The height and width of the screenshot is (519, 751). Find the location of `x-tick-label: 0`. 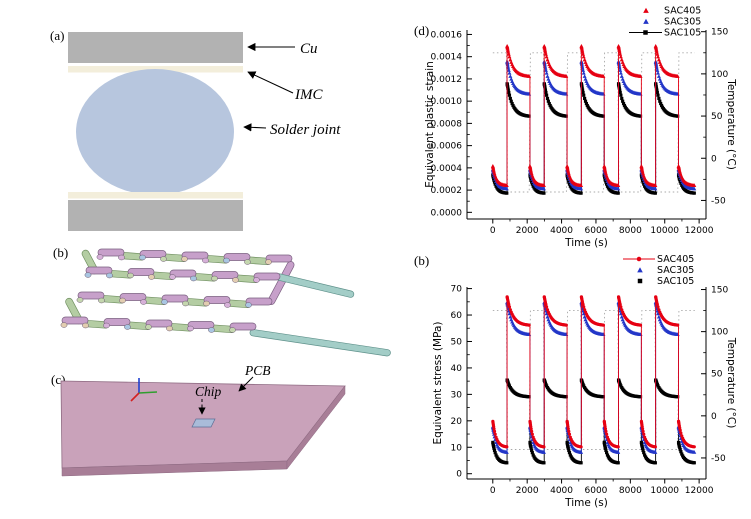

x-tick-label: 0 is located at coordinates (493, 231).